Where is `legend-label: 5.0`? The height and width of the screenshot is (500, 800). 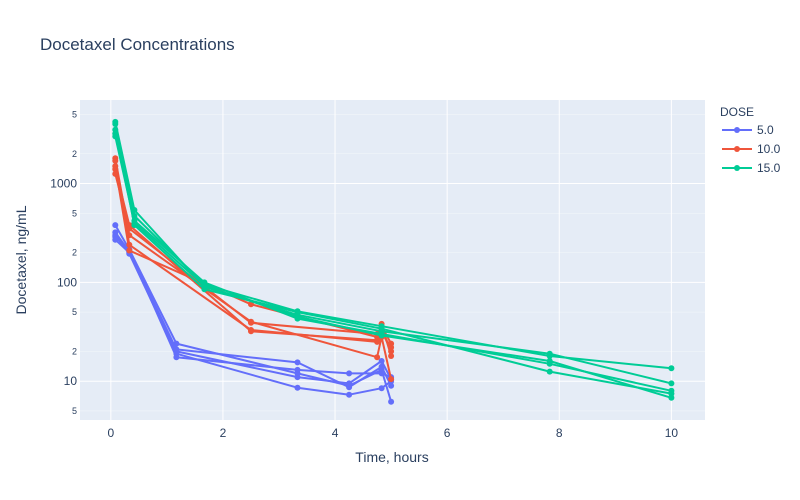
legend-label: 5.0 is located at coordinates (765, 130).